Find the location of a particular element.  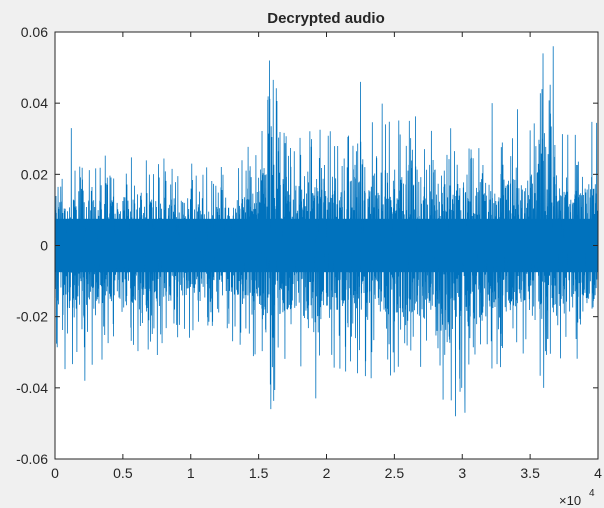

y-tick-label: -0.06 is located at coordinates (32, 459).